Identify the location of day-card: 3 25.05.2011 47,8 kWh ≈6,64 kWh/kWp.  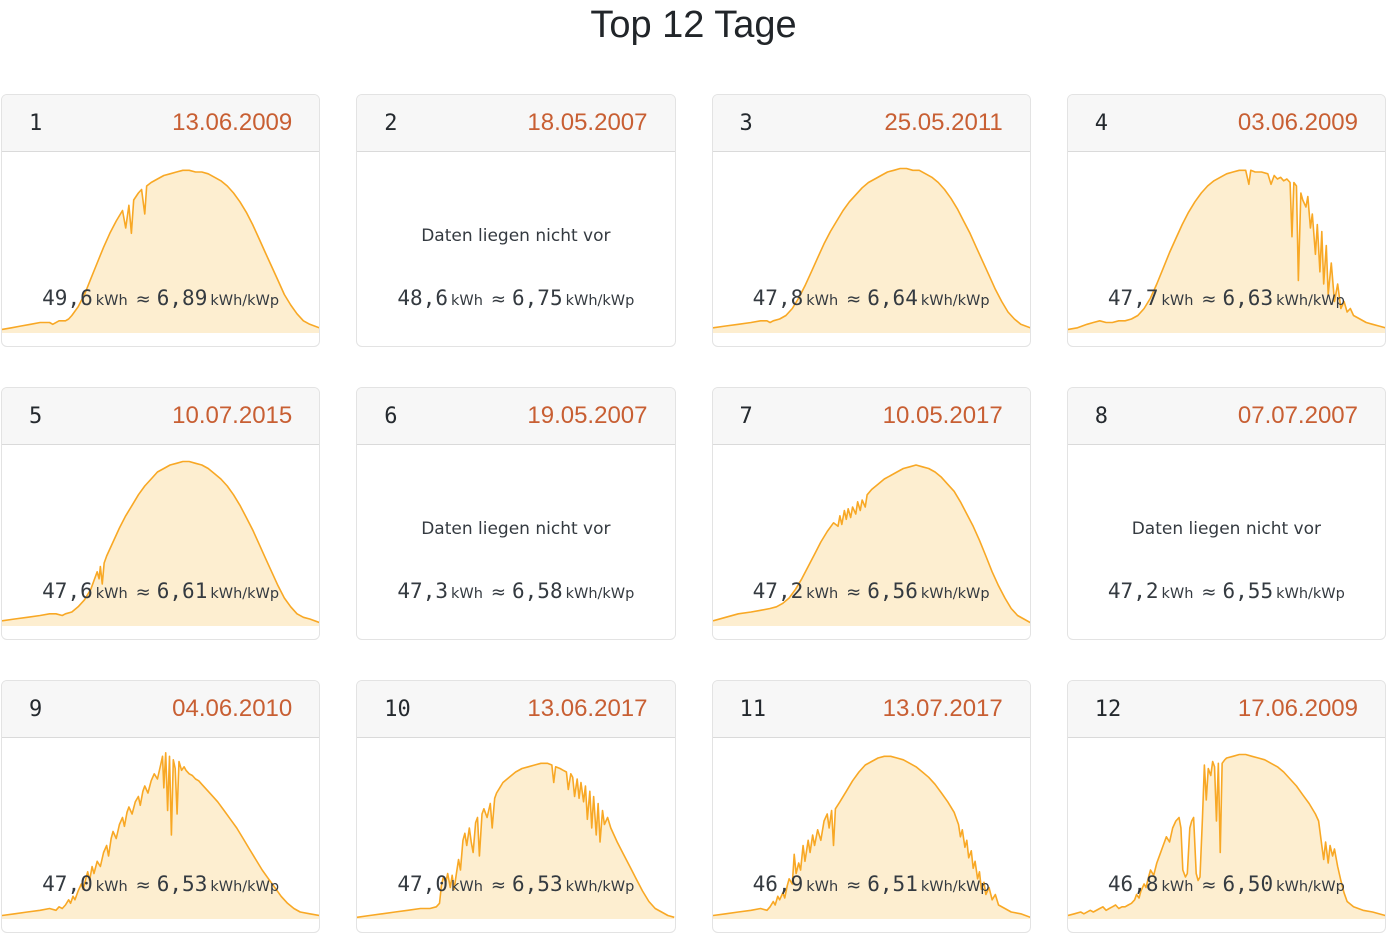
(871, 221).